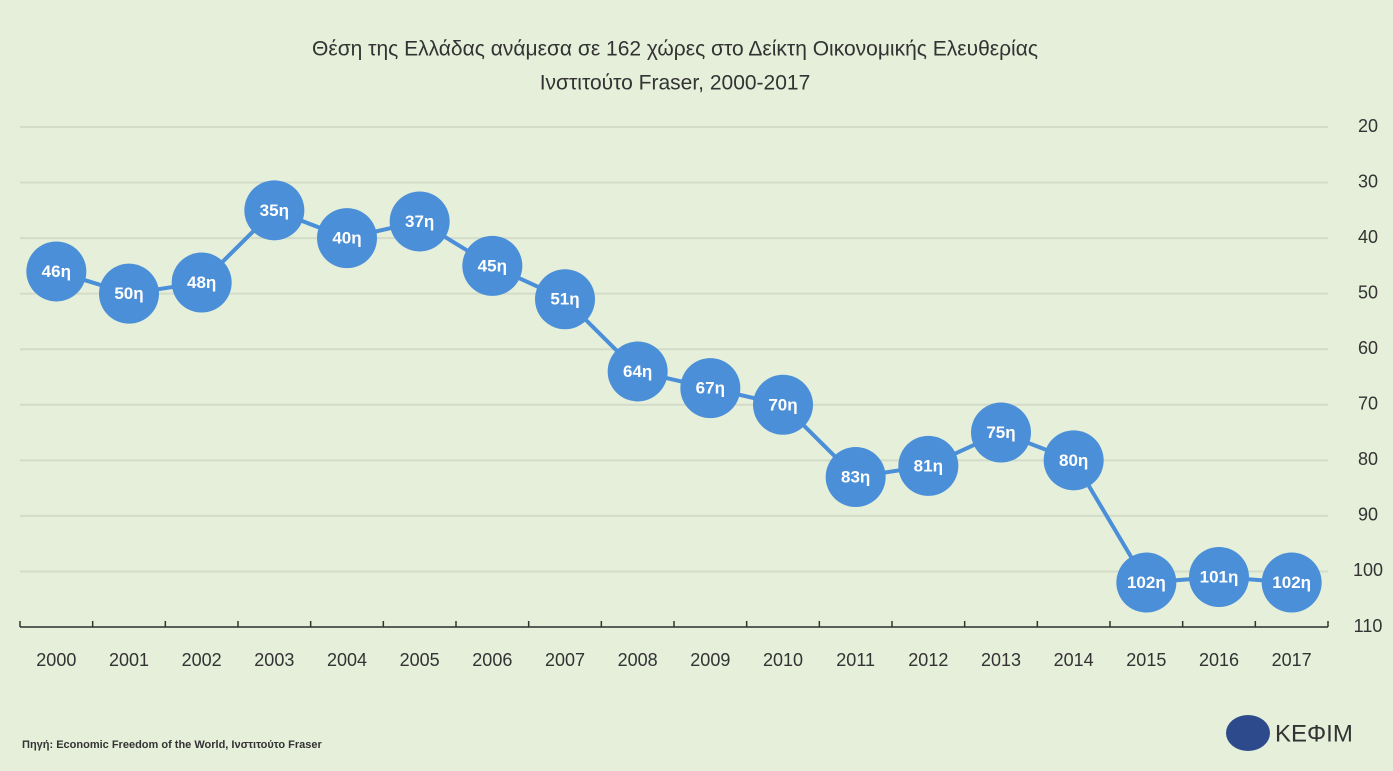 This screenshot has height=771, width=1393. What do you see at coordinates (420, 660) in the screenshot?
I see `x-tick-label: 2005` at bounding box center [420, 660].